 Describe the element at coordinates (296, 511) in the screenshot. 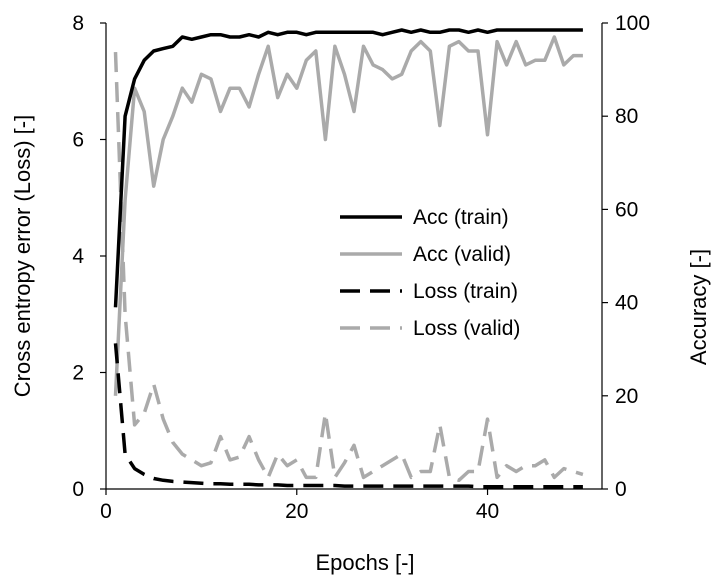

I see `x-tick-label: 20` at that location.